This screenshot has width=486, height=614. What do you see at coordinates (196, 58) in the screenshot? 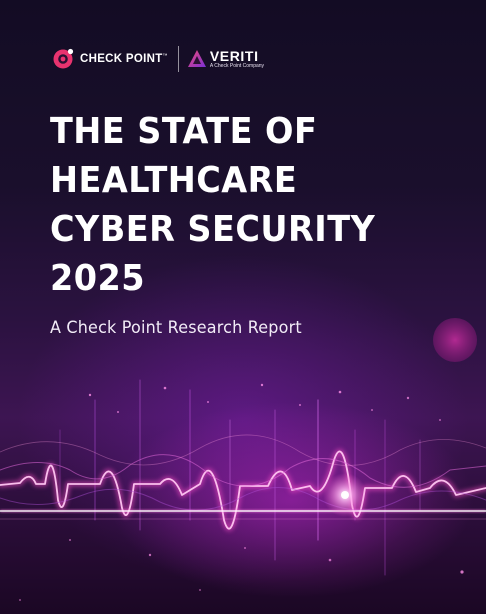
I see `veriti-triangle-icon` at bounding box center [196, 58].